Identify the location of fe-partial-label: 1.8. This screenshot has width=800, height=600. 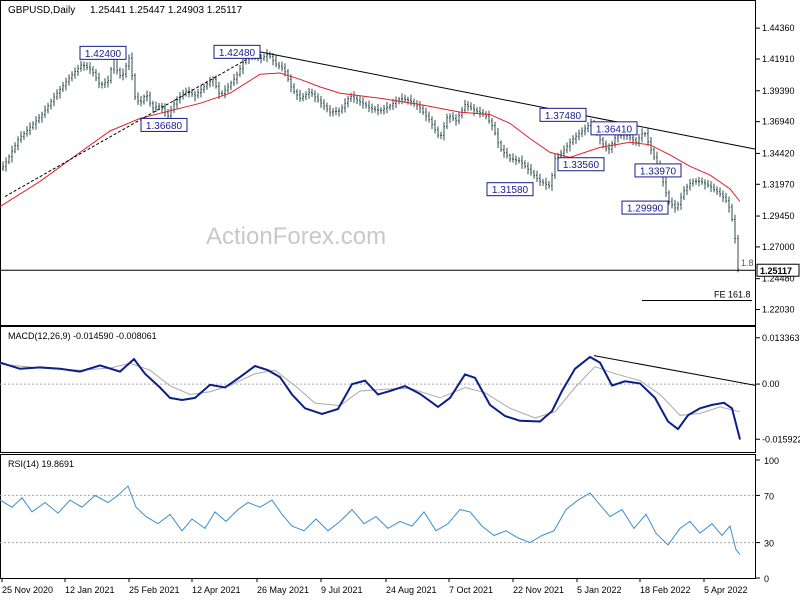
(747, 263).